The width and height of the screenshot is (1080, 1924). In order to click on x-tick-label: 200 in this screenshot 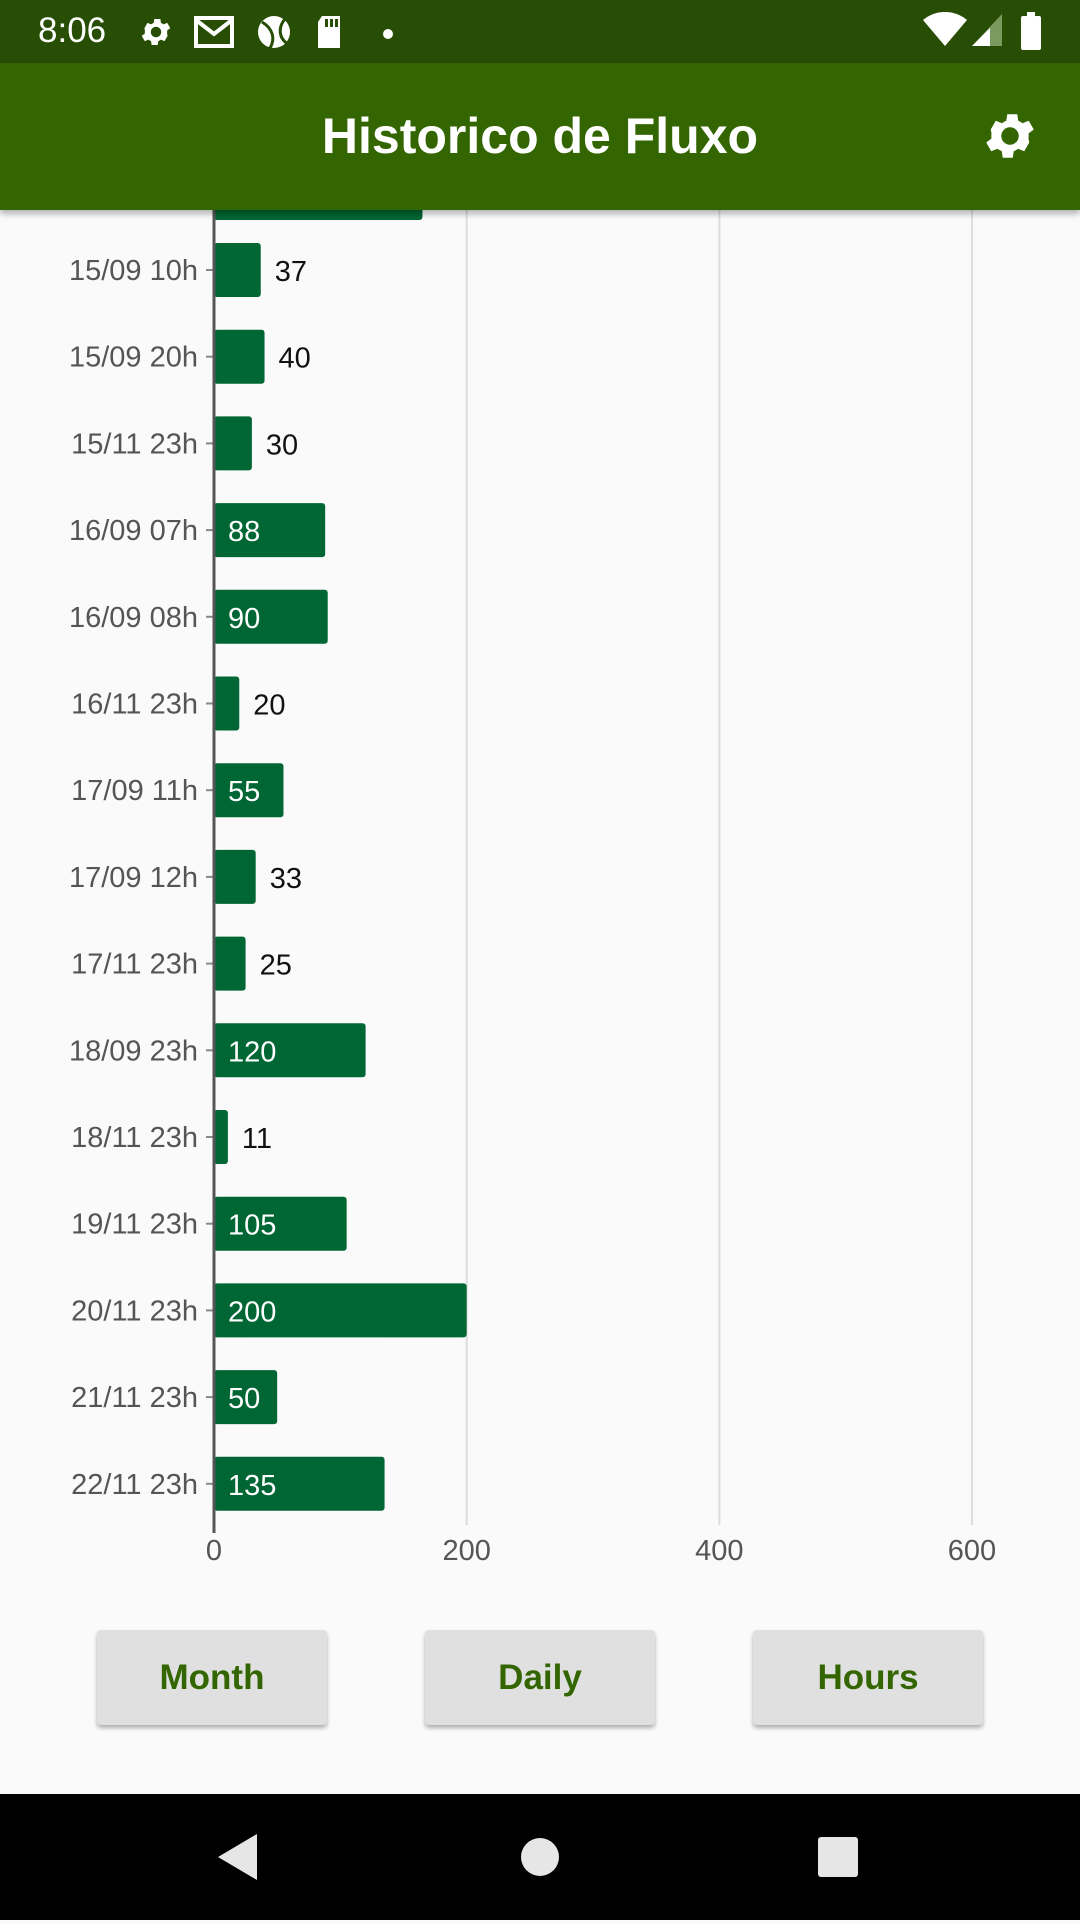, I will do `click(466, 1551)`.